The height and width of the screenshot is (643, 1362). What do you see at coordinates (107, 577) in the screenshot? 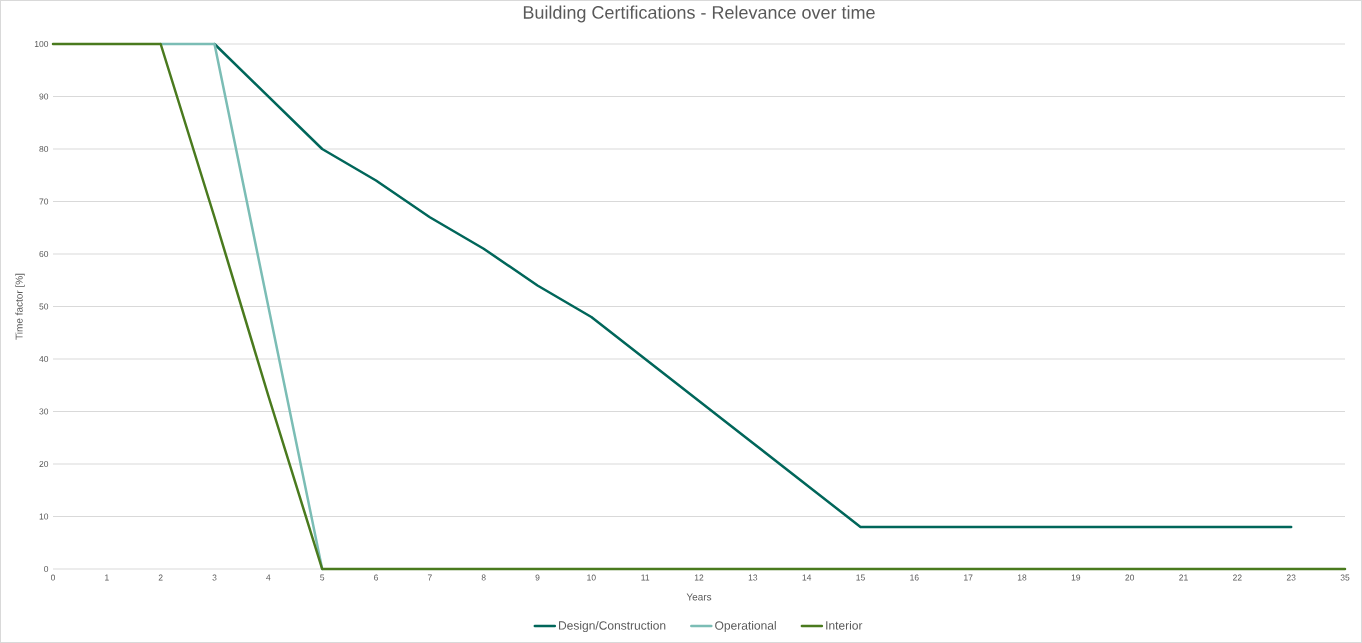
I see `x-tick-label: 1` at bounding box center [107, 577].